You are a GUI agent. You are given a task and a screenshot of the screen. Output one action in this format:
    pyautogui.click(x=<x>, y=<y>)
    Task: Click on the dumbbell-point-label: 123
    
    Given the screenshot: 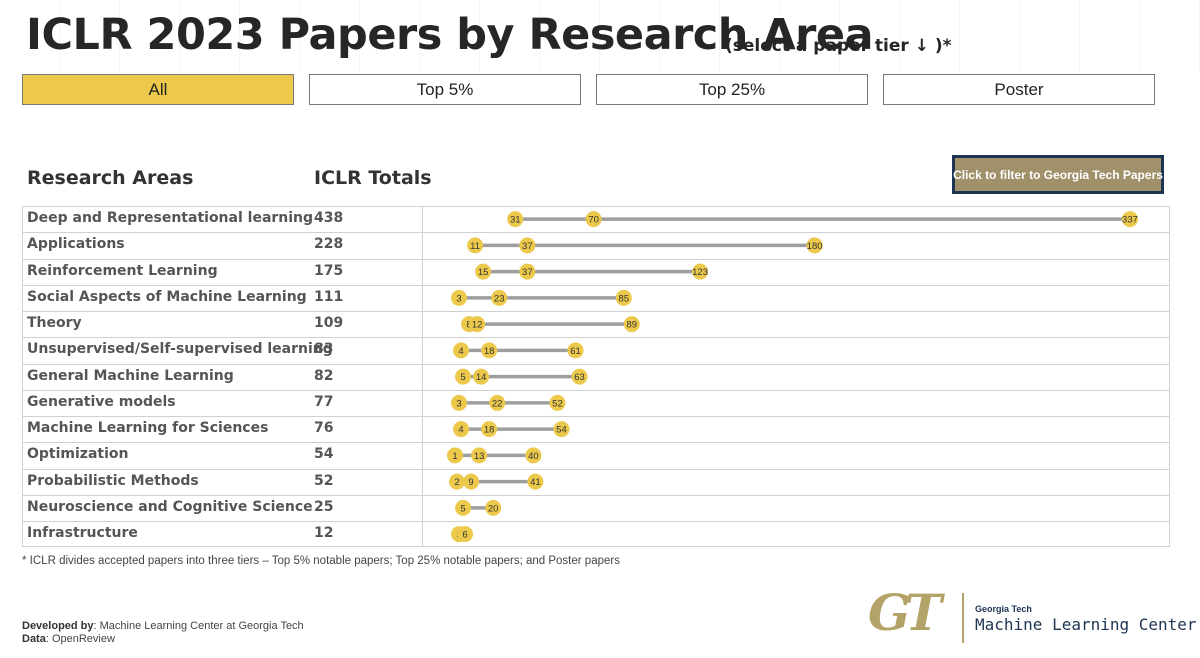 What is the action you would take?
    pyautogui.click(x=700, y=272)
    